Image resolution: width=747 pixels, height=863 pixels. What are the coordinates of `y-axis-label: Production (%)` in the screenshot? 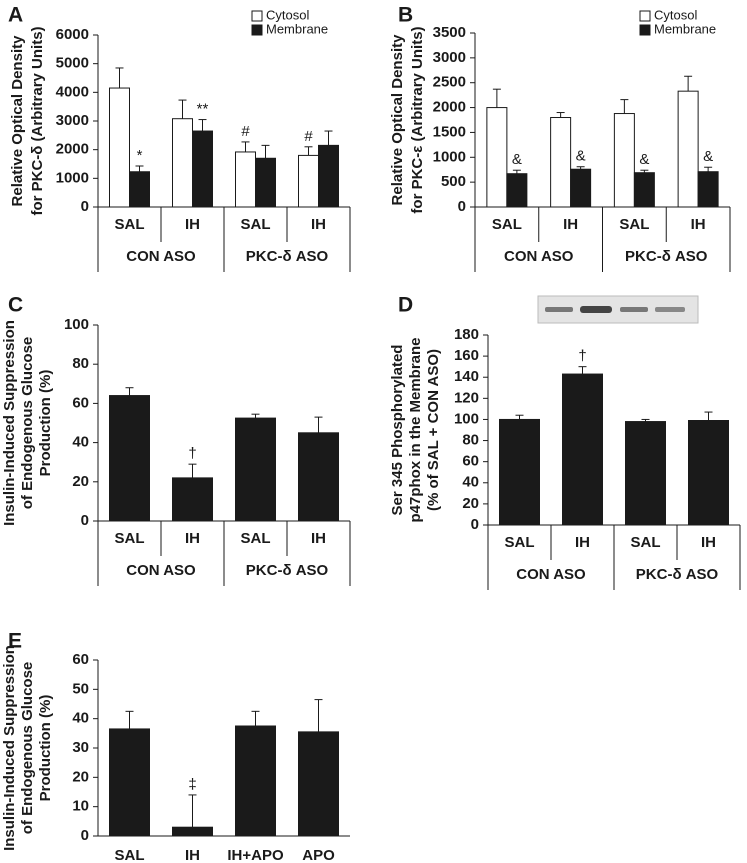 It's located at (45, 423).